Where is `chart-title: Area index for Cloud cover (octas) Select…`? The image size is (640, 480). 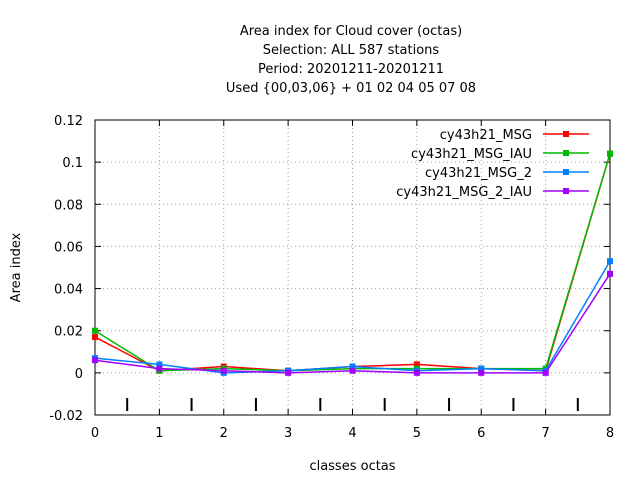
chart-title: Area index for Cloud cover (octas) Select… is located at coordinates (351, 60).